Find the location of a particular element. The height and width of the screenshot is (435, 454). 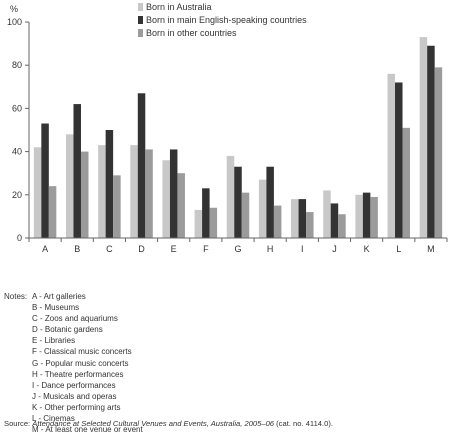

note-item: L - Cinemas is located at coordinates (53, 419).